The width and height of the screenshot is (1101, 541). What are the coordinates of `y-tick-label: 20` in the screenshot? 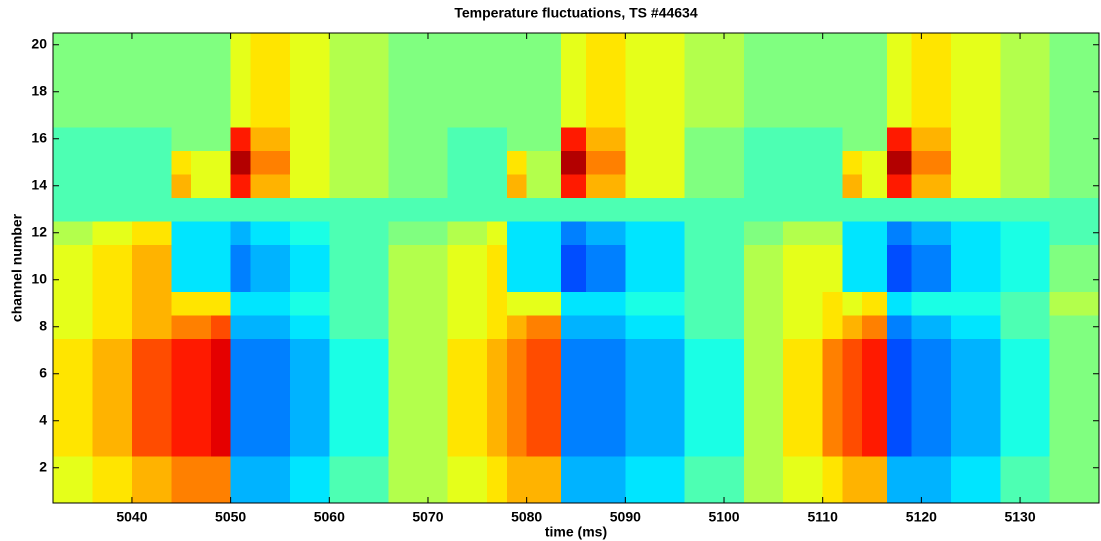 It's located at (39, 43).